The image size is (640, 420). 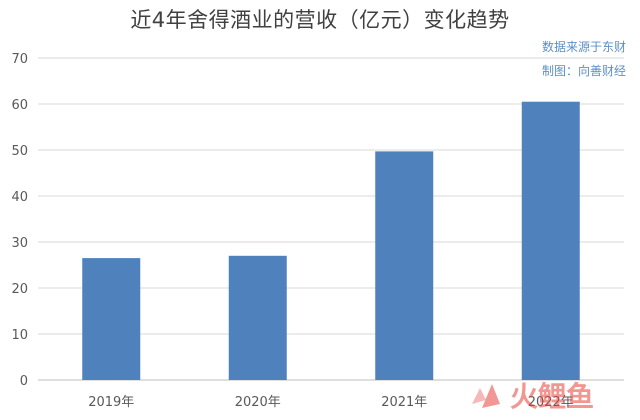 I want to click on x-tick-label: 2020年, so click(x=258, y=402).